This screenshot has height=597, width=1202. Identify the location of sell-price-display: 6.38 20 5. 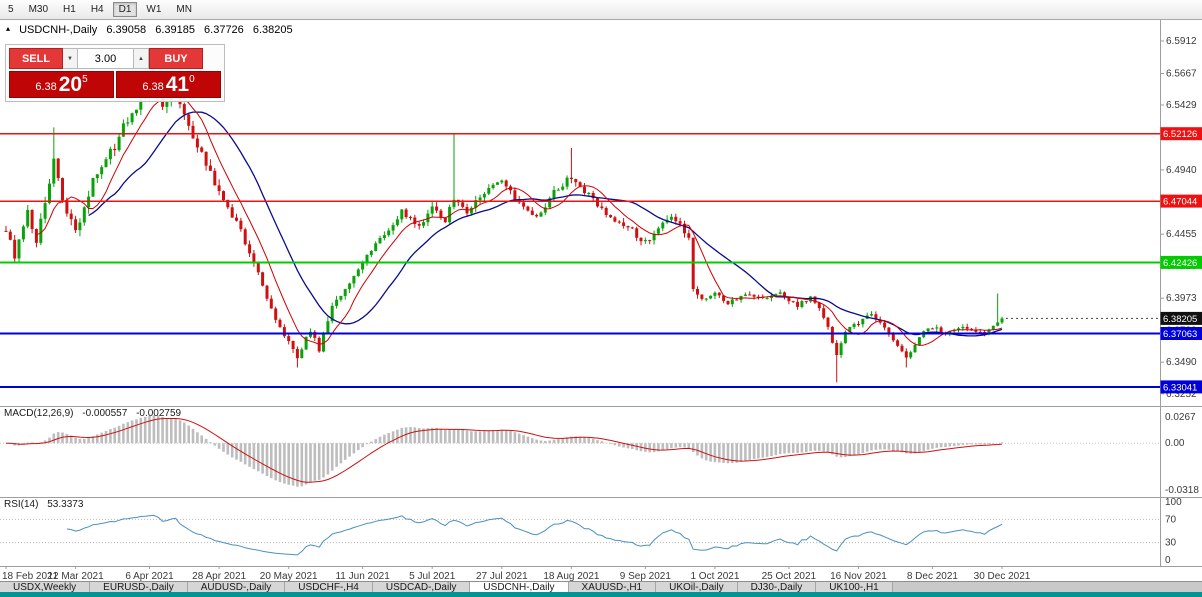
(61, 84).